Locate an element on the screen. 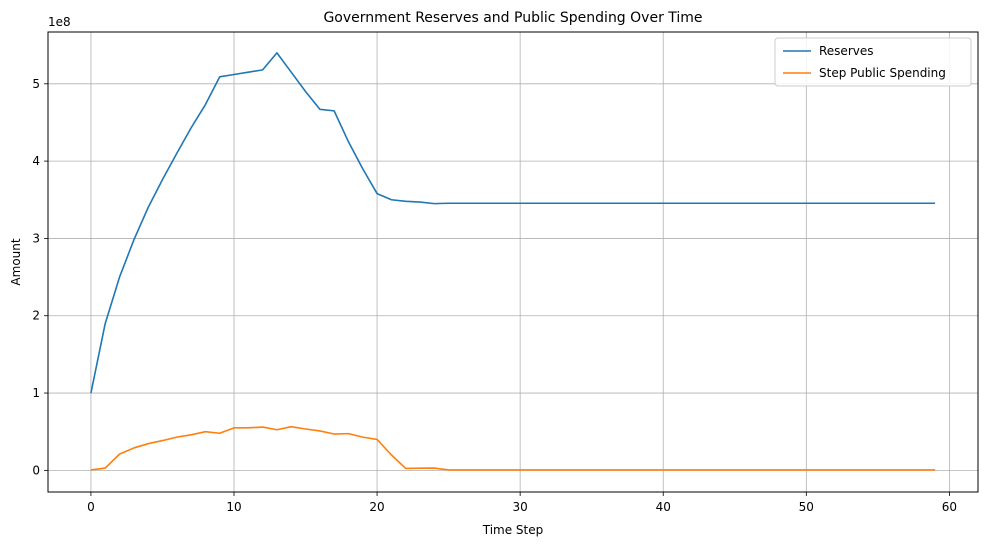  x-tick-label: 50 is located at coordinates (806, 507).